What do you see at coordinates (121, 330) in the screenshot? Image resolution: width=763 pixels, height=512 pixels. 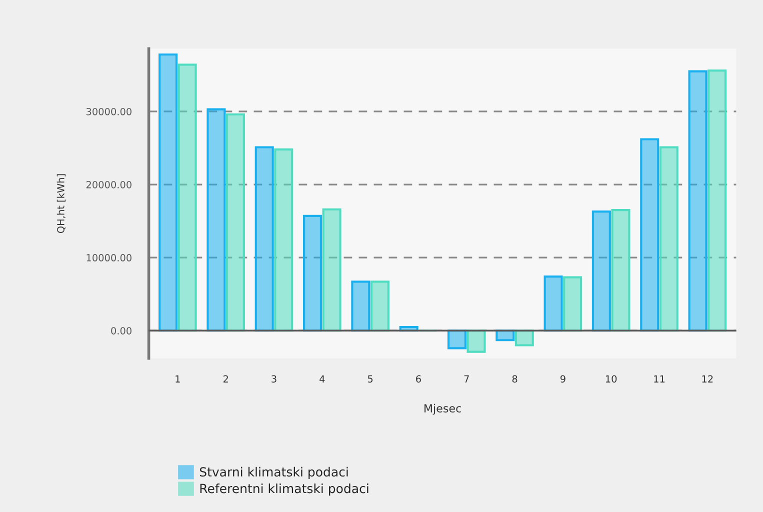 I see `y-tick-label: 0.00` at bounding box center [121, 330].